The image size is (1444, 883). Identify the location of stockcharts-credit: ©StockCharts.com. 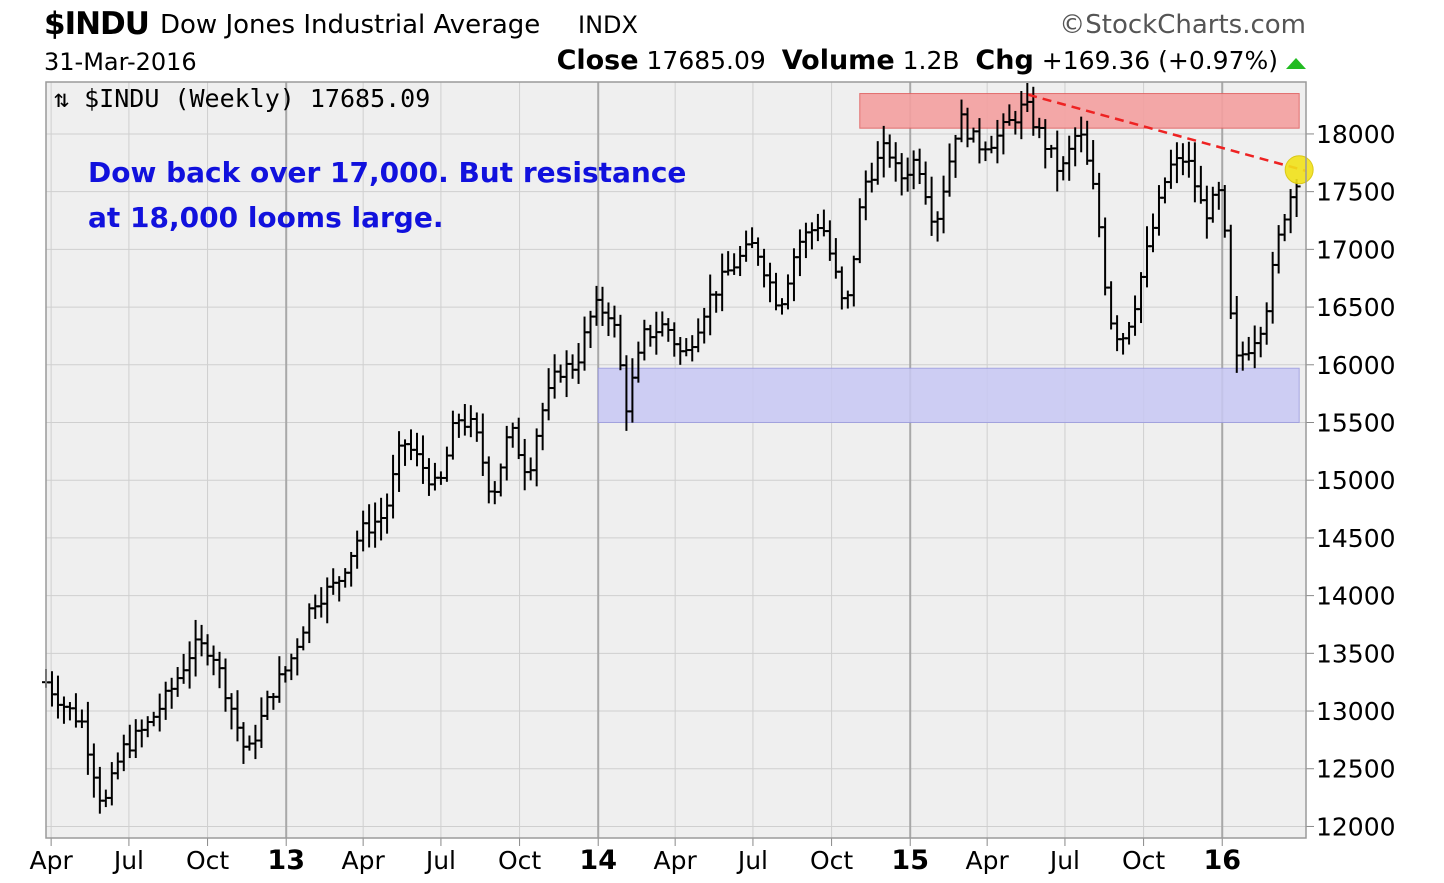
(1182, 25).